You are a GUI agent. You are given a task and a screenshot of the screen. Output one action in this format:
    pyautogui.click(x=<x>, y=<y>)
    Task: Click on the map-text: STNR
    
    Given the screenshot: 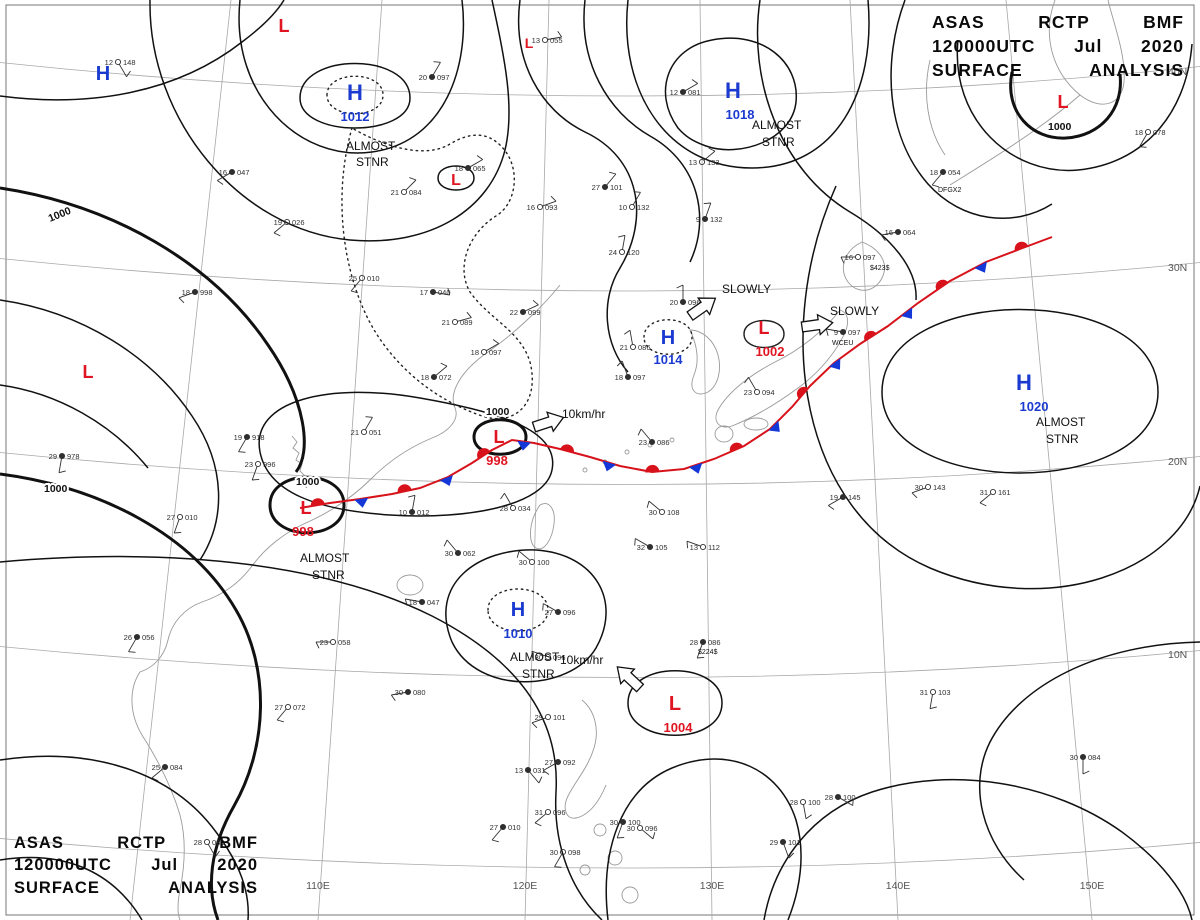 What is the action you would take?
    pyautogui.click(x=778, y=142)
    